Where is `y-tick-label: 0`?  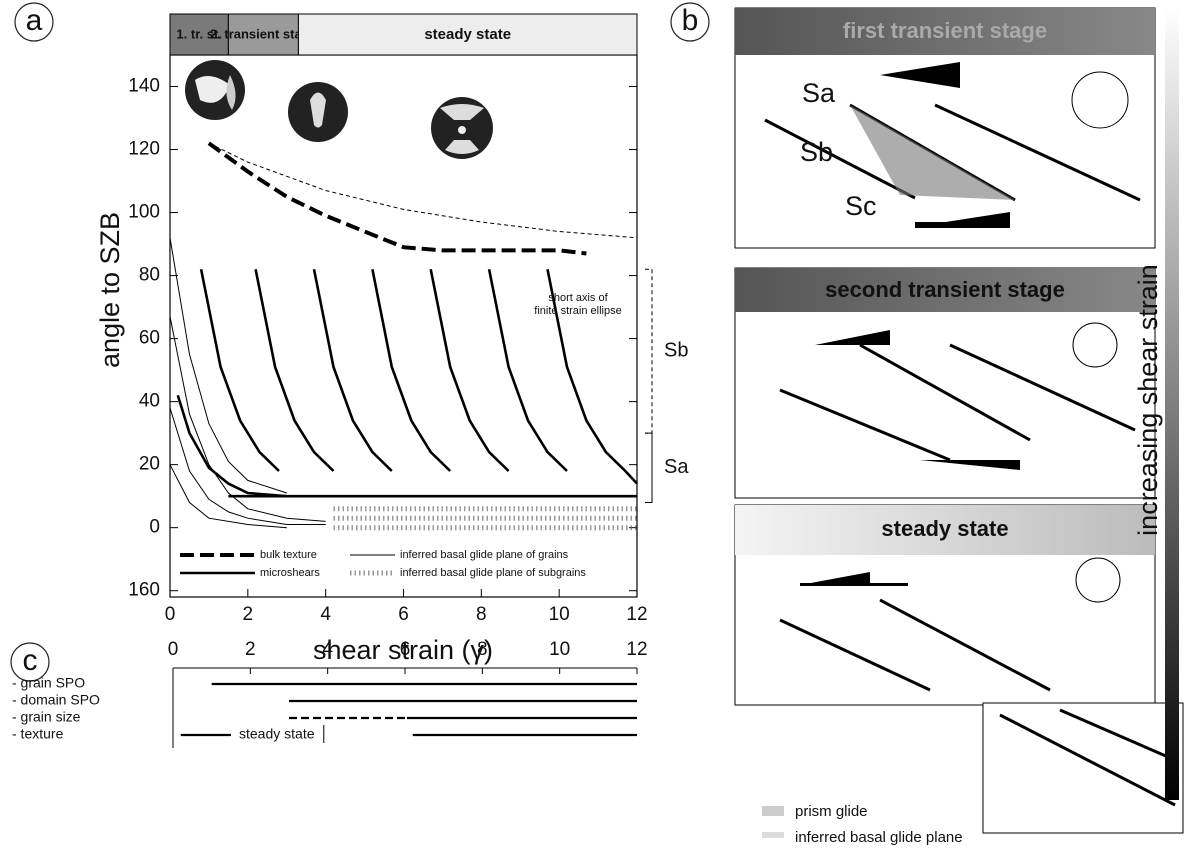
y-tick-label: 0 is located at coordinates (154, 527).